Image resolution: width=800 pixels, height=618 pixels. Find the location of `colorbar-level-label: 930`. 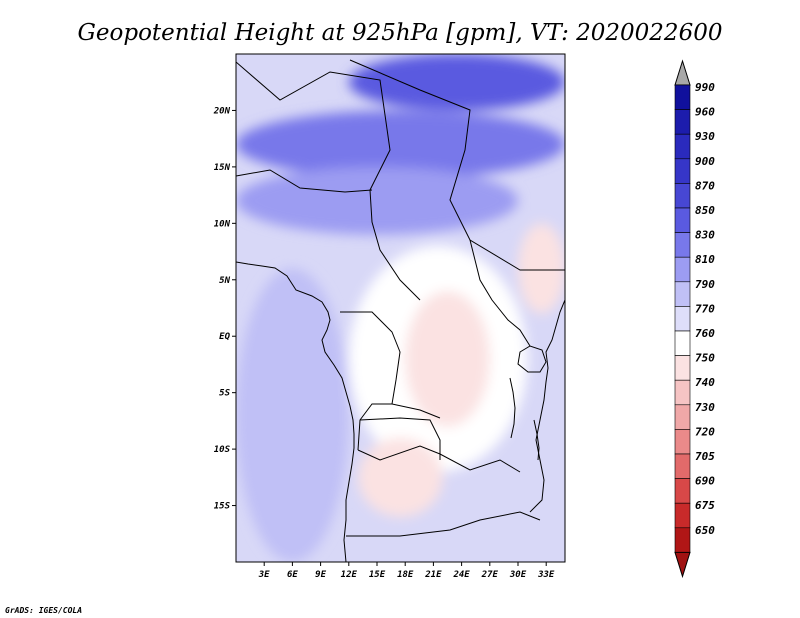

colorbar-level-label: 930 is located at coordinates (705, 136).